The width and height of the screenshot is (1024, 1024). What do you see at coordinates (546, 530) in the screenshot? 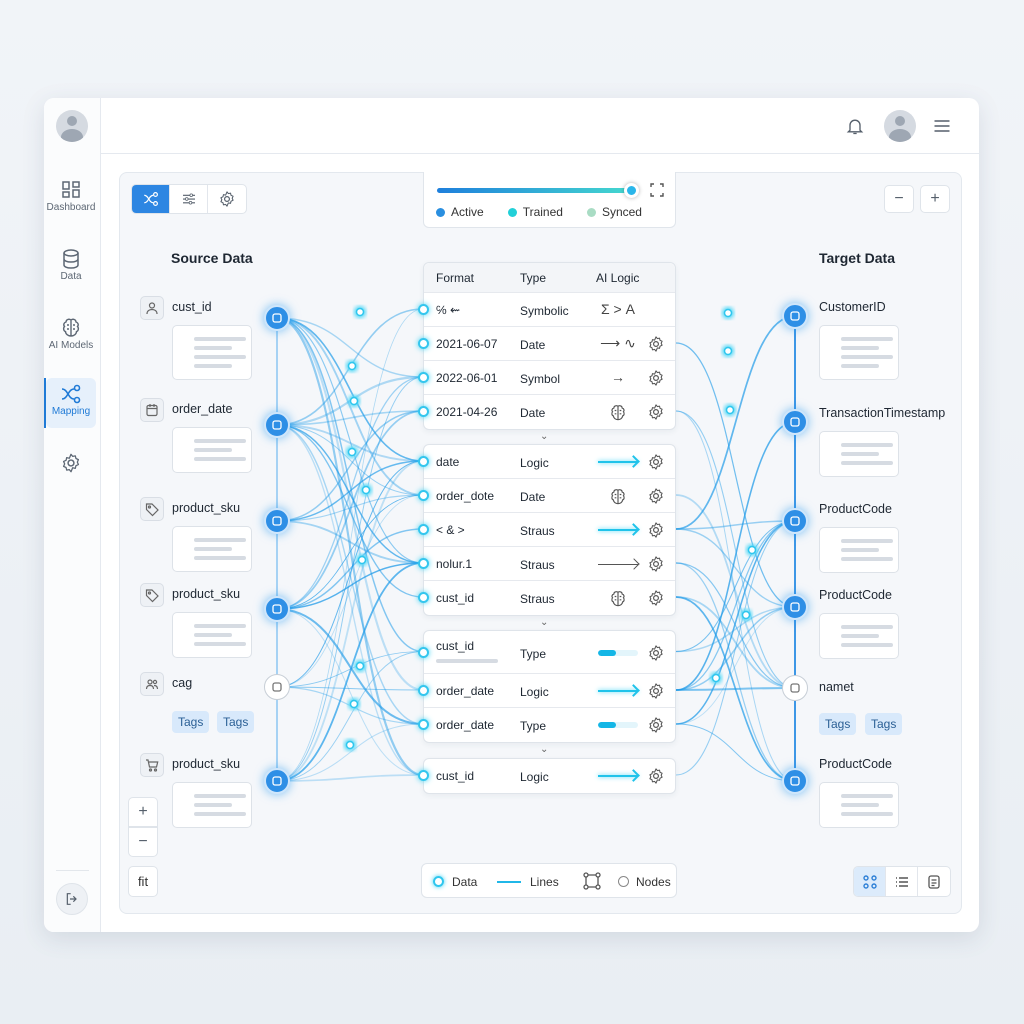
I see `table-row: < & > Straus` at bounding box center [546, 530].